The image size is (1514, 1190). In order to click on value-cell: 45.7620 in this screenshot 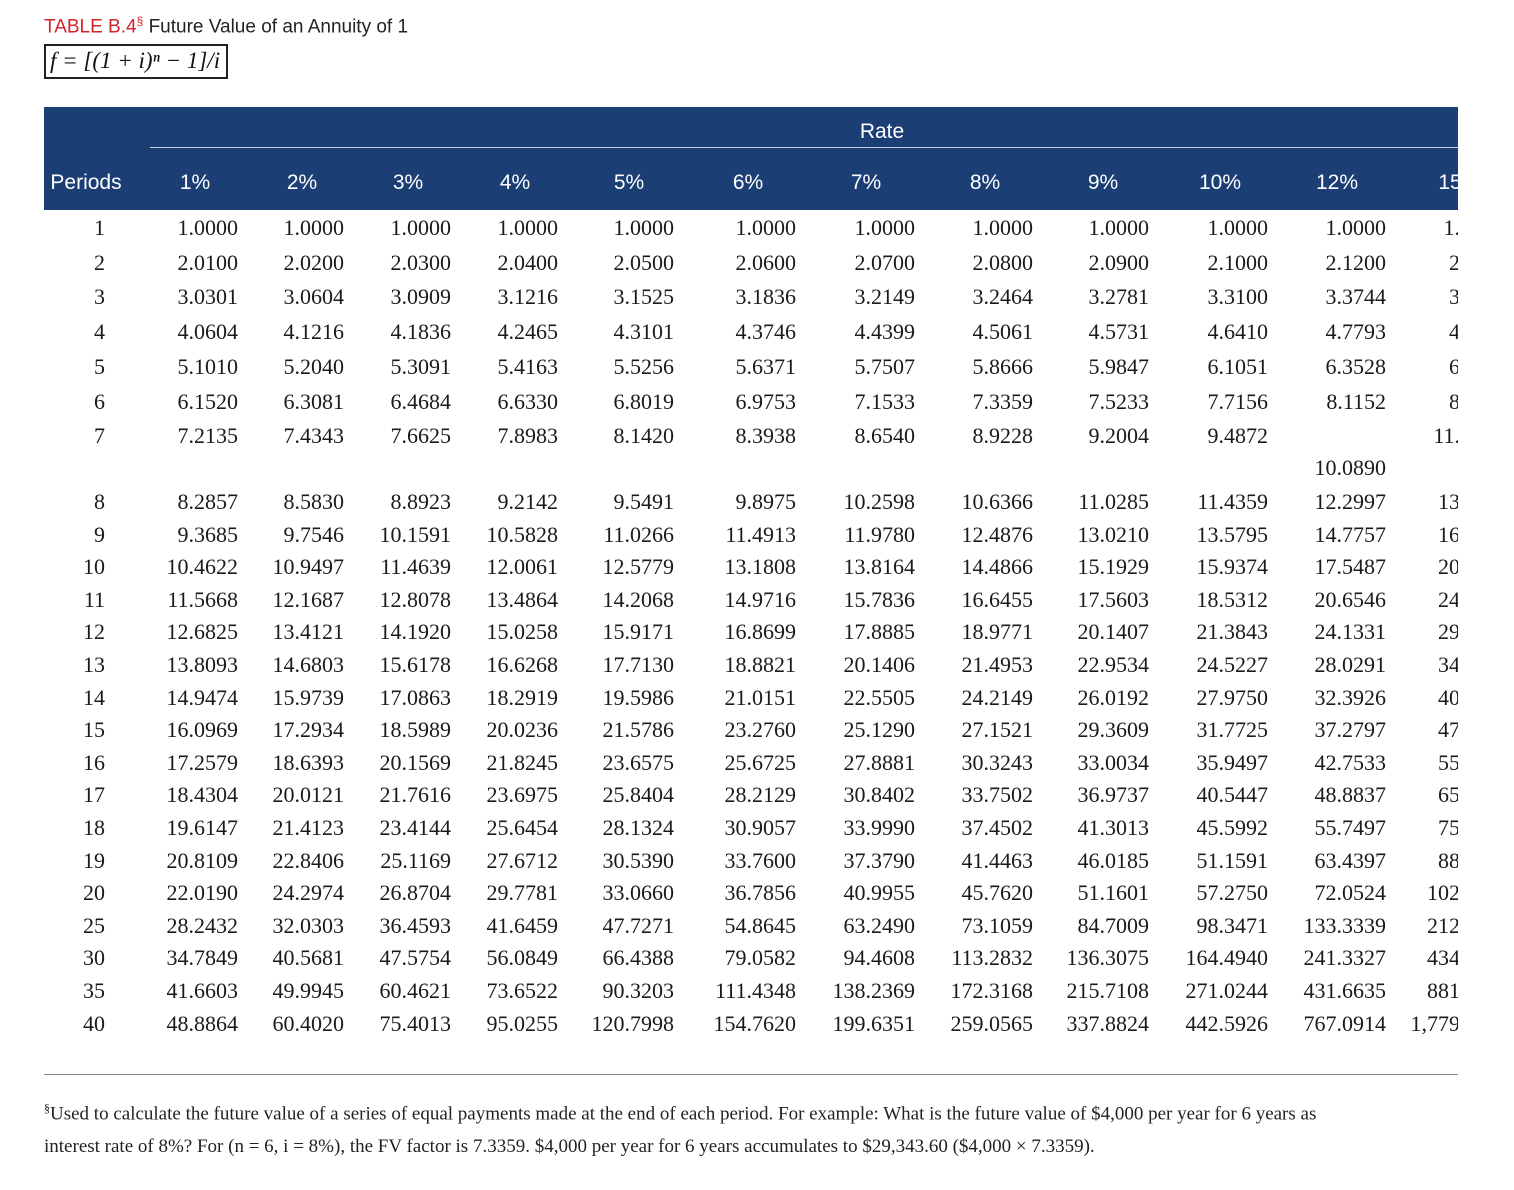, I will do `click(997, 893)`.